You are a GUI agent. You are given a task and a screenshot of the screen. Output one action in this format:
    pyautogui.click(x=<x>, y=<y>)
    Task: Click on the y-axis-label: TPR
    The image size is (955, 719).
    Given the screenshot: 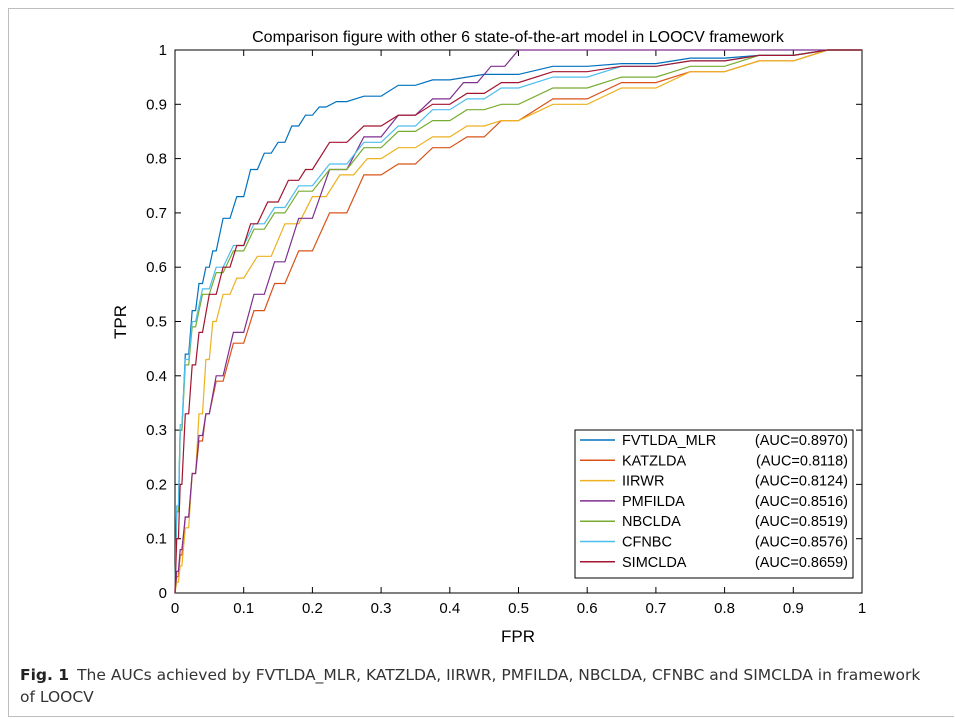 What is the action you would take?
    pyautogui.click(x=120, y=322)
    